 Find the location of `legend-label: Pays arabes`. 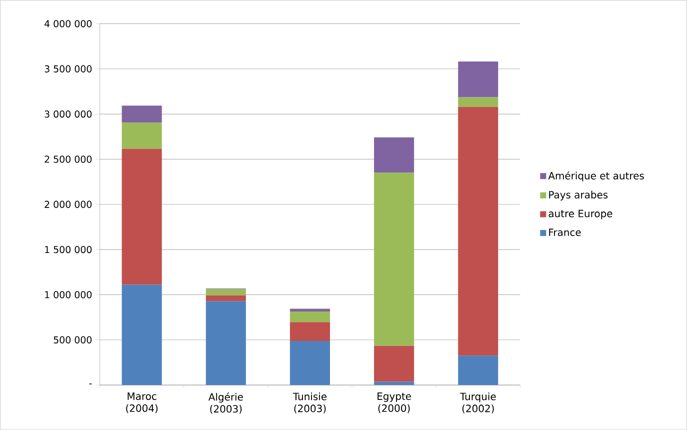

legend-label: Pays arabes is located at coordinates (578, 195).